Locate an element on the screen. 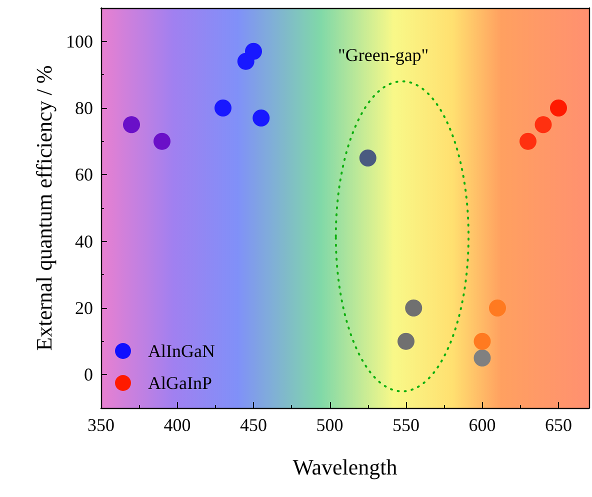  y-tick-label: 40 is located at coordinates (84, 241).